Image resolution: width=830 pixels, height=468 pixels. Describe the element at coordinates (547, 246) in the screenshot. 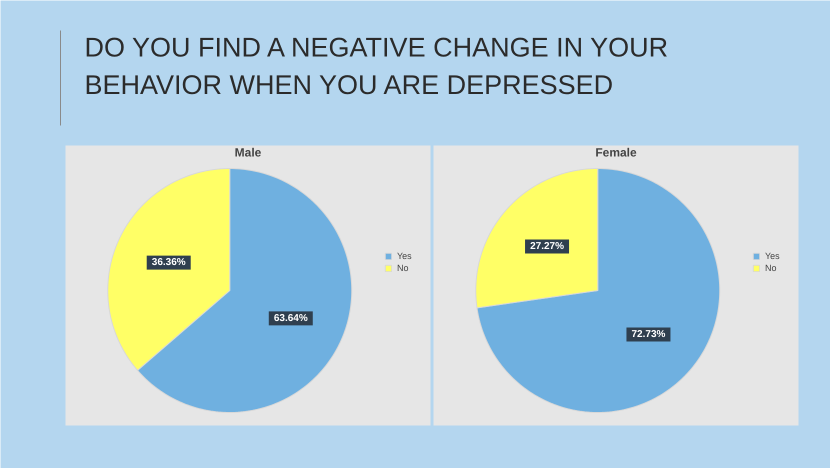

I see `data-label: 27.27%` at that location.